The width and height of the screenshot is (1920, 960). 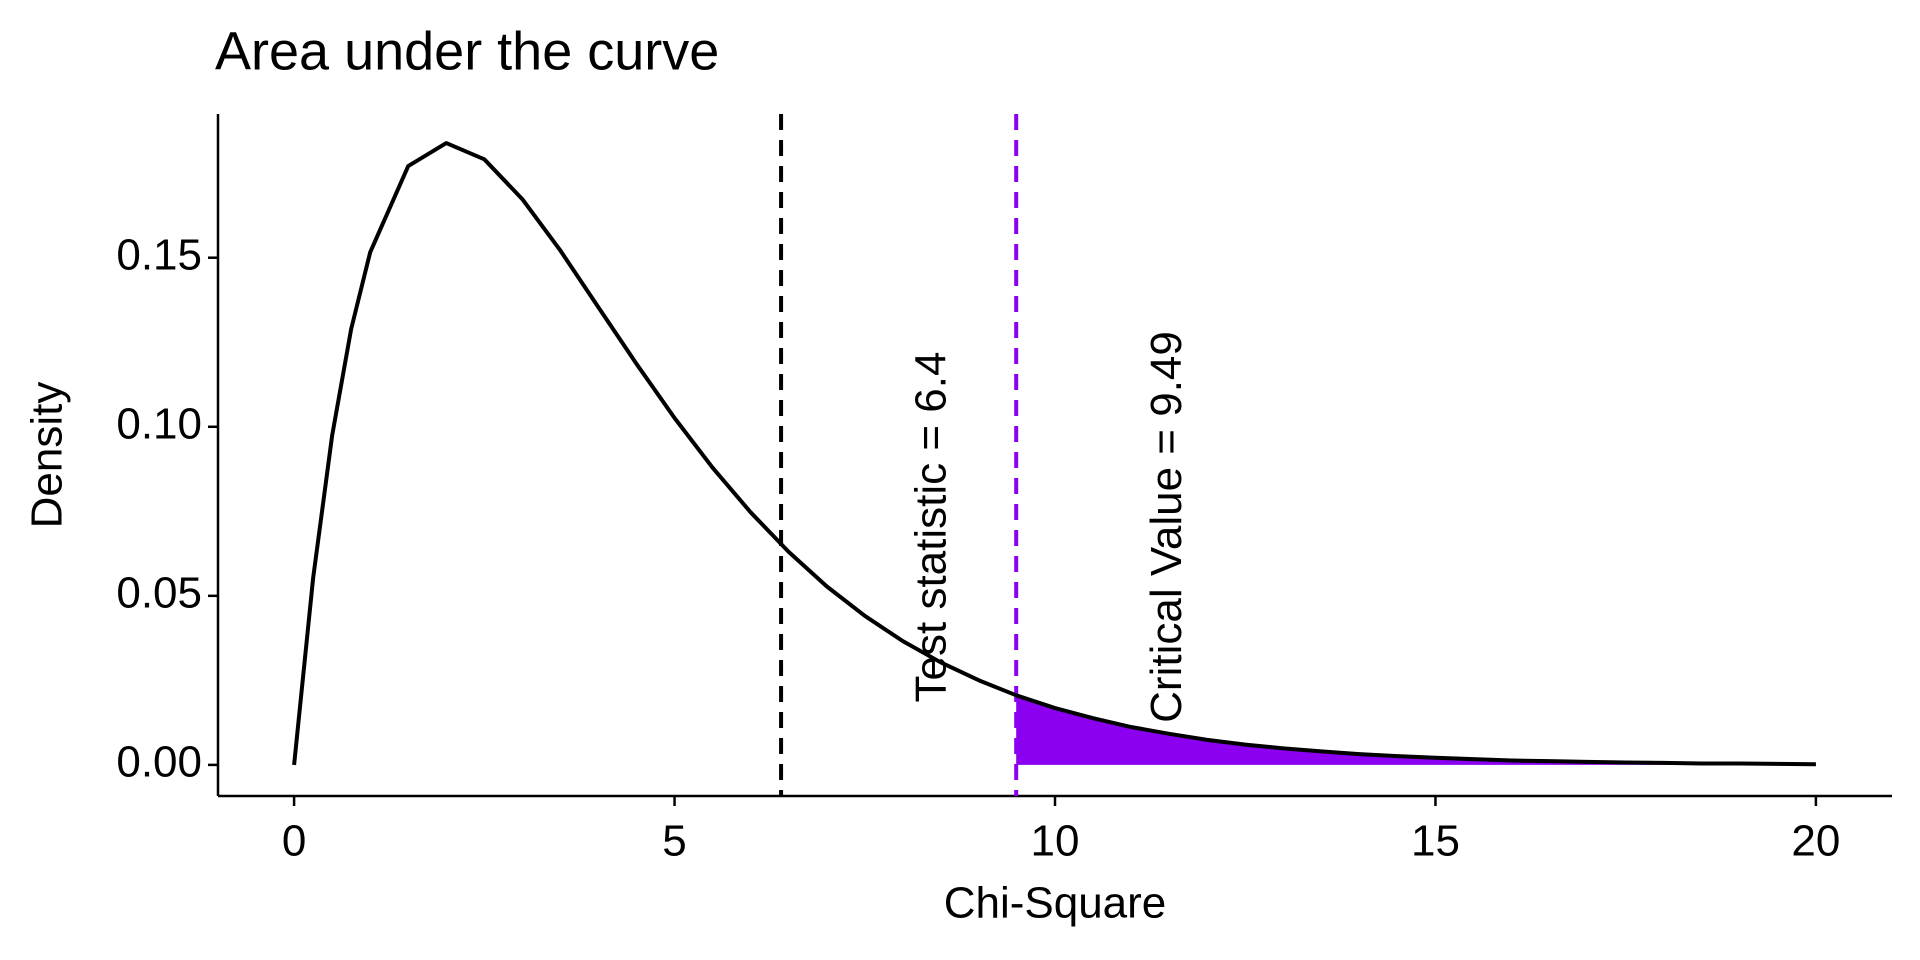 What do you see at coordinates (467, 51) in the screenshot?
I see `chart-title: Area under the curve` at bounding box center [467, 51].